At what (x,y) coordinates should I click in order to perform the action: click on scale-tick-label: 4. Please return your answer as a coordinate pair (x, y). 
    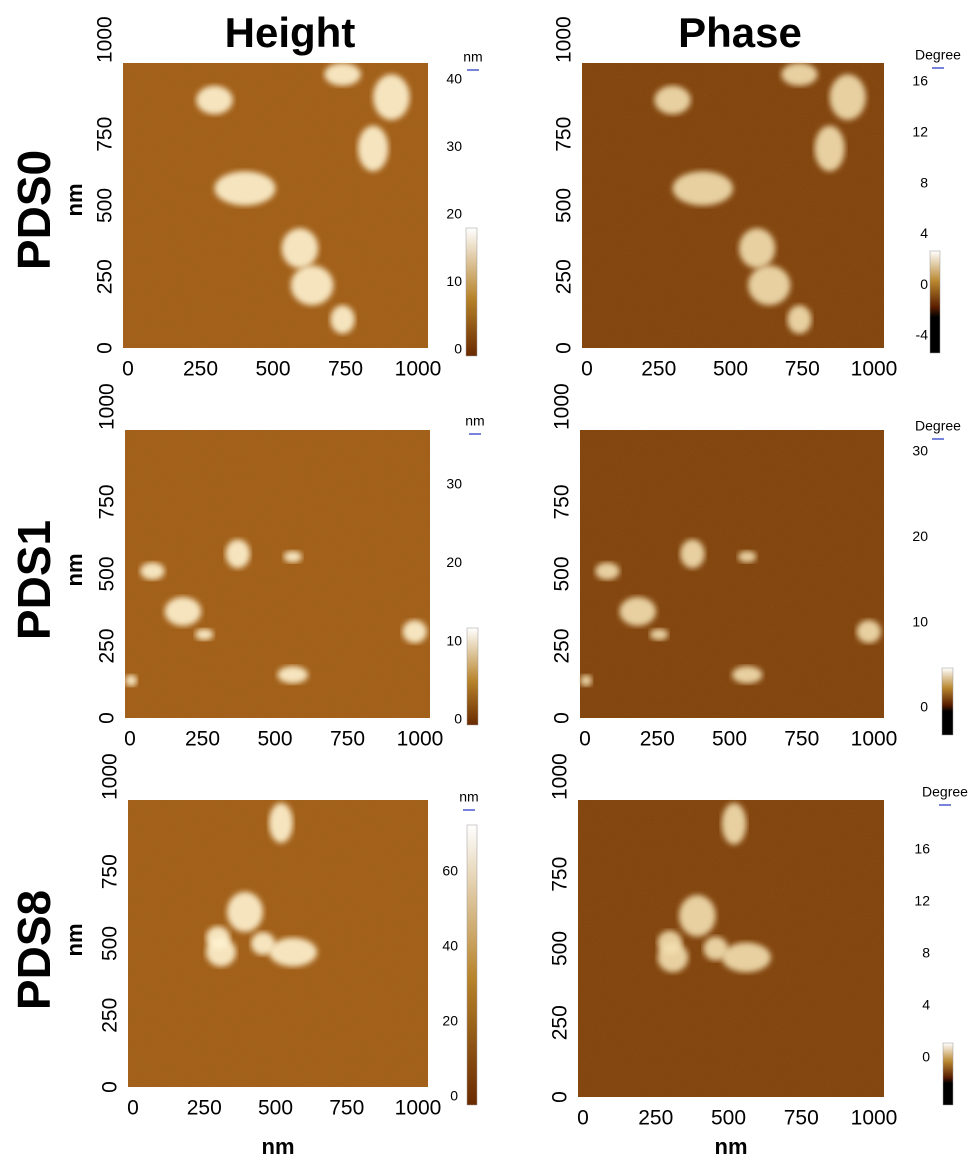
    Looking at the image, I should click on (924, 233).